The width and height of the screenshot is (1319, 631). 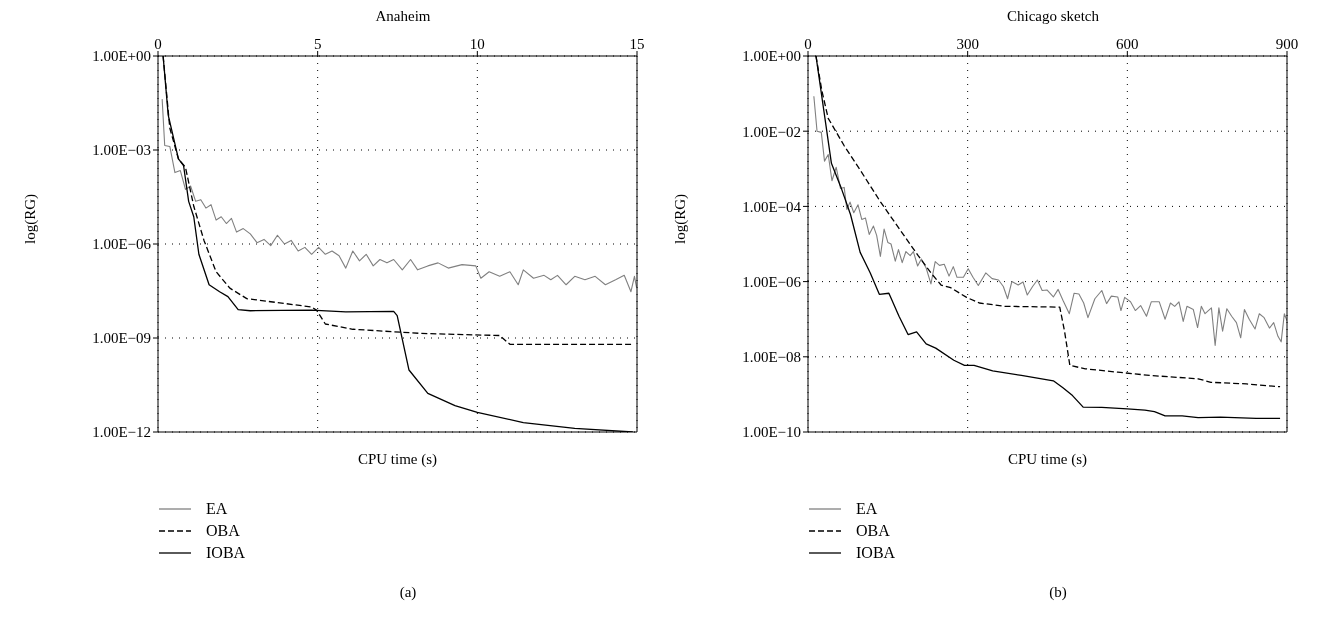 What do you see at coordinates (771, 131) in the screenshot?
I see `y-tick-label: 1.00E−02` at bounding box center [771, 131].